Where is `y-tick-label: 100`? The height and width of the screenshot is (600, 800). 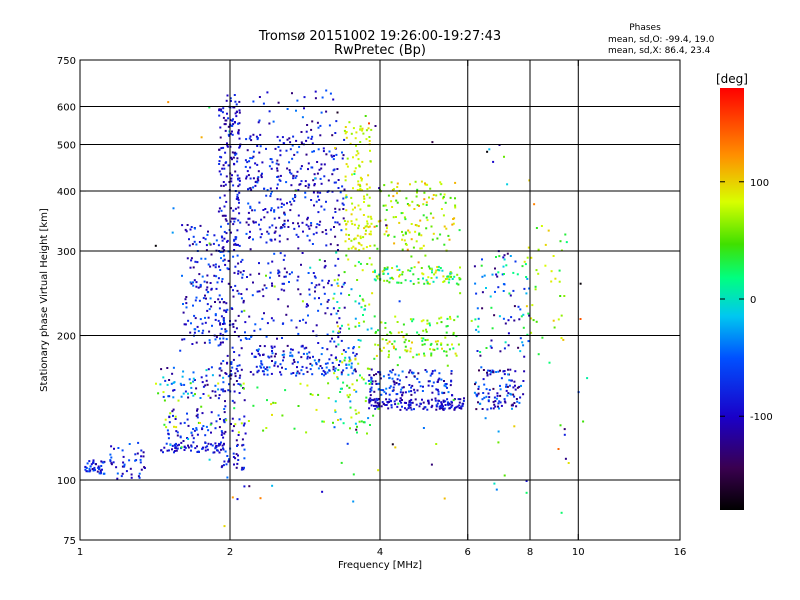 y-tick-label: 100 is located at coordinates (66, 481).